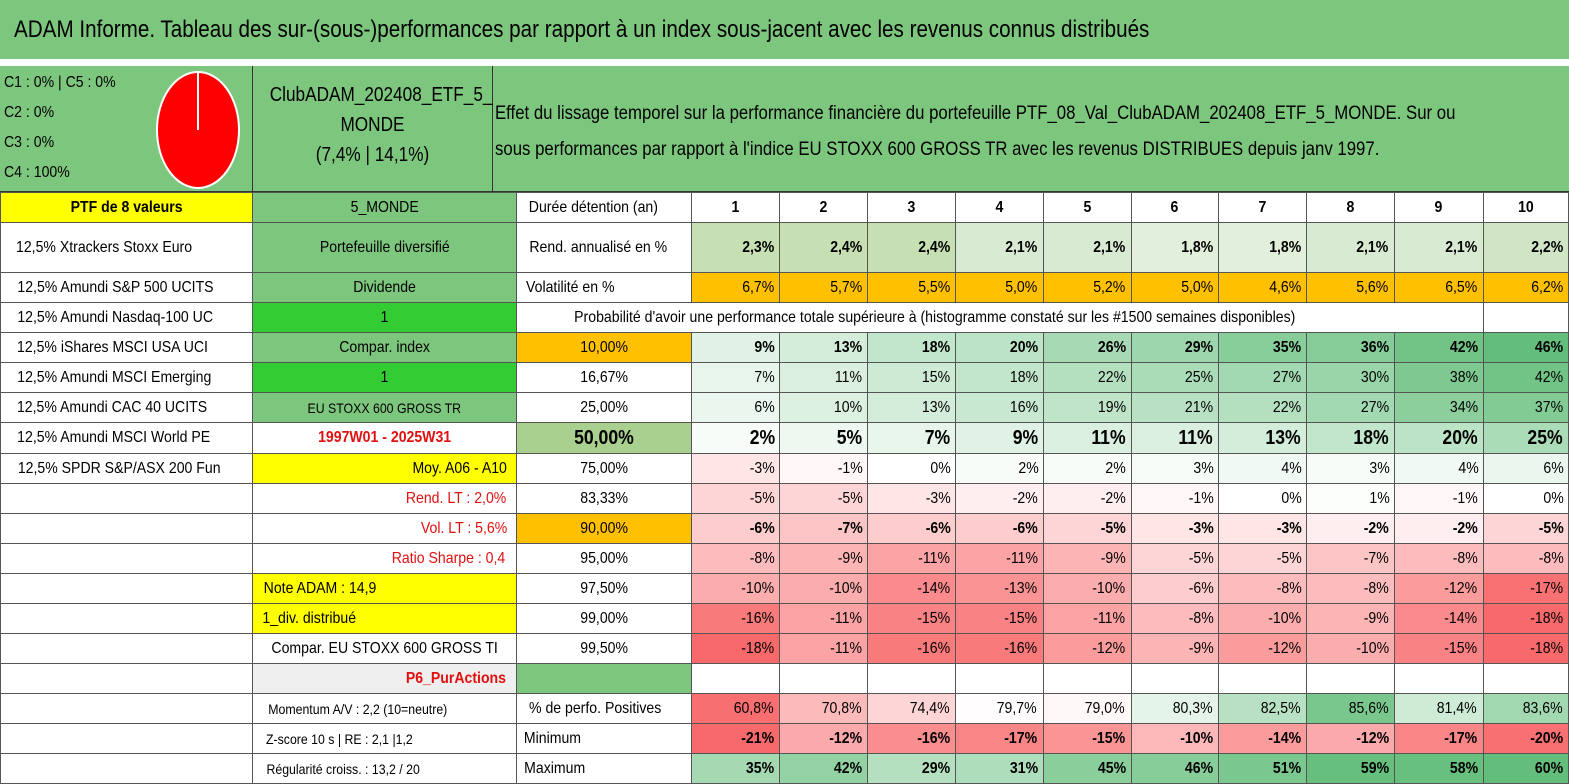  I want to click on percentile-label: 50,00%, so click(604, 438).